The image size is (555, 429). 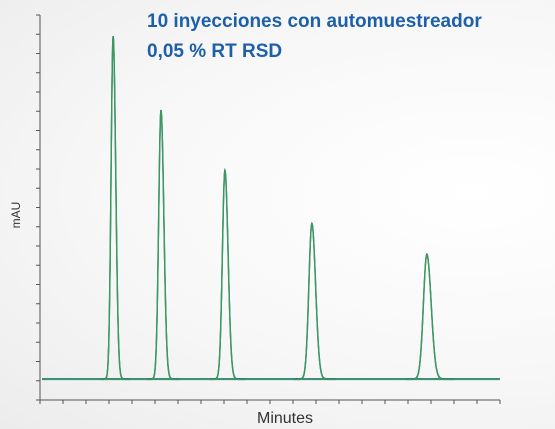 I want to click on x-axis-label: Minutes, so click(x=285, y=418).